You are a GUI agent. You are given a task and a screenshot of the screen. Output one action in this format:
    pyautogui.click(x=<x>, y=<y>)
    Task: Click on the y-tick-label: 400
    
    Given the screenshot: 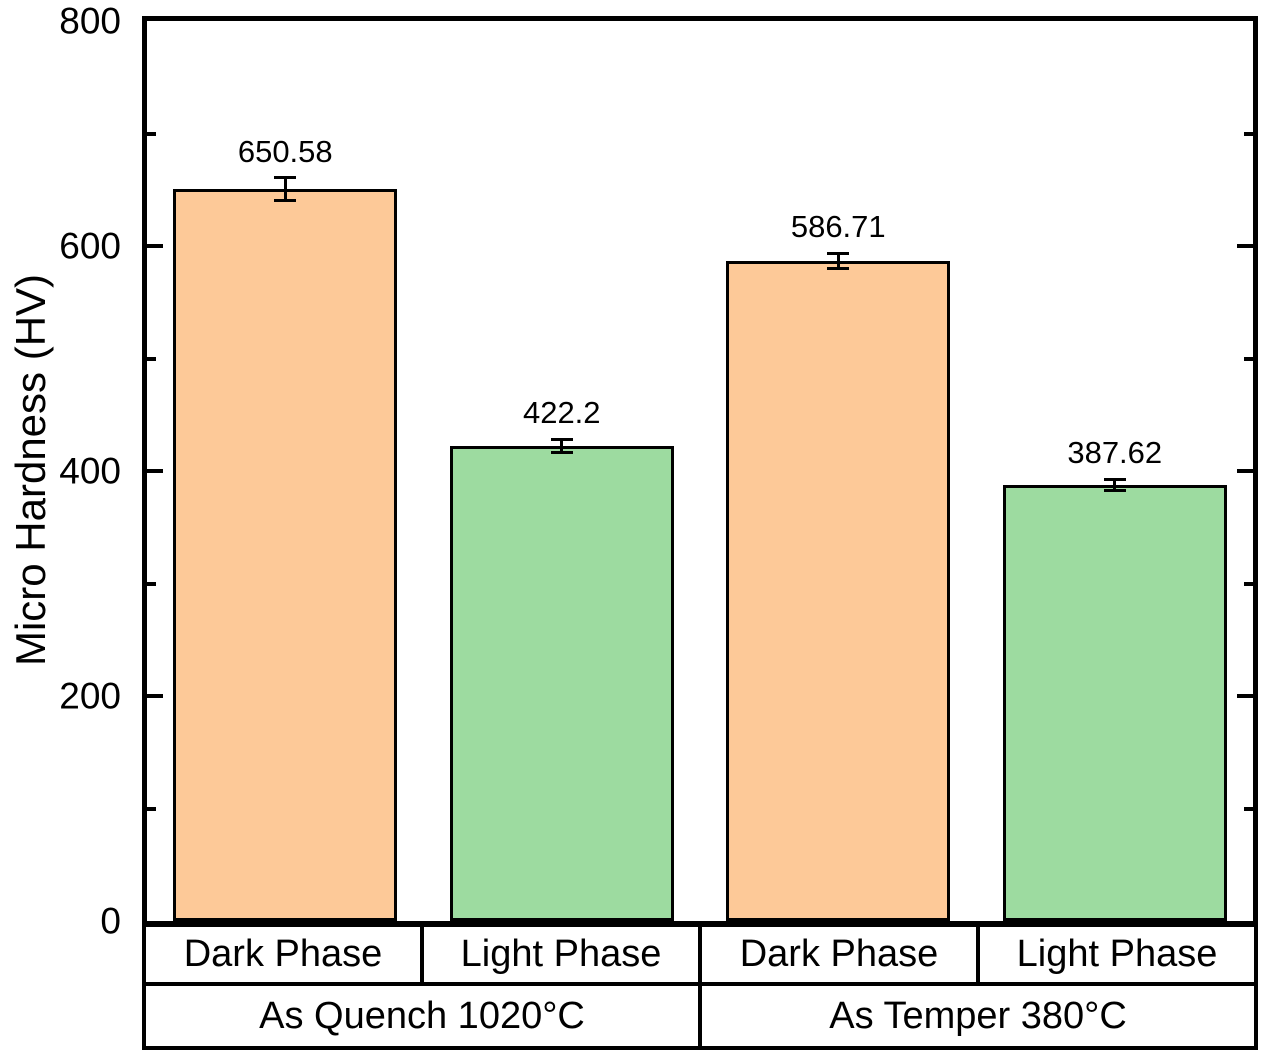 What is the action you would take?
    pyautogui.click(x=90, y=471)
    